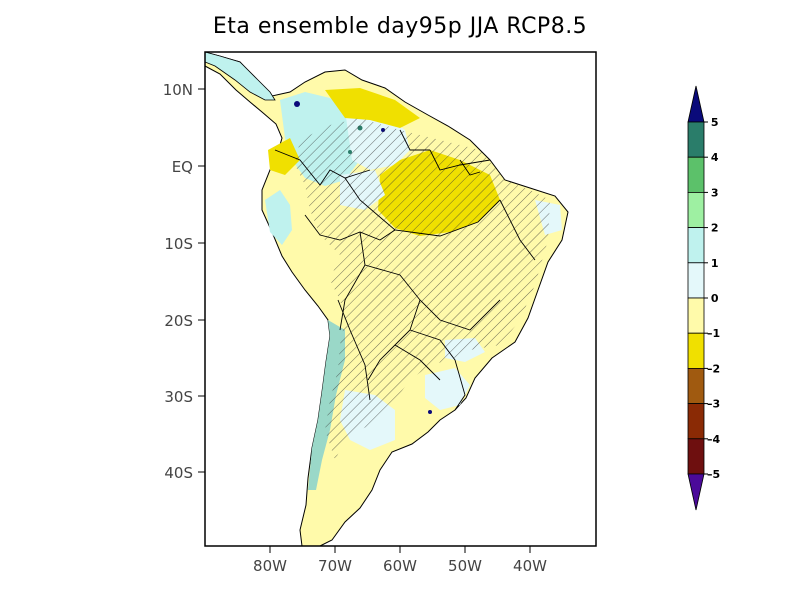  What do you see at coordinates (713, 404) in the screenshot?
I see `colorbar-label: –3` at bounding box center [713, 404].